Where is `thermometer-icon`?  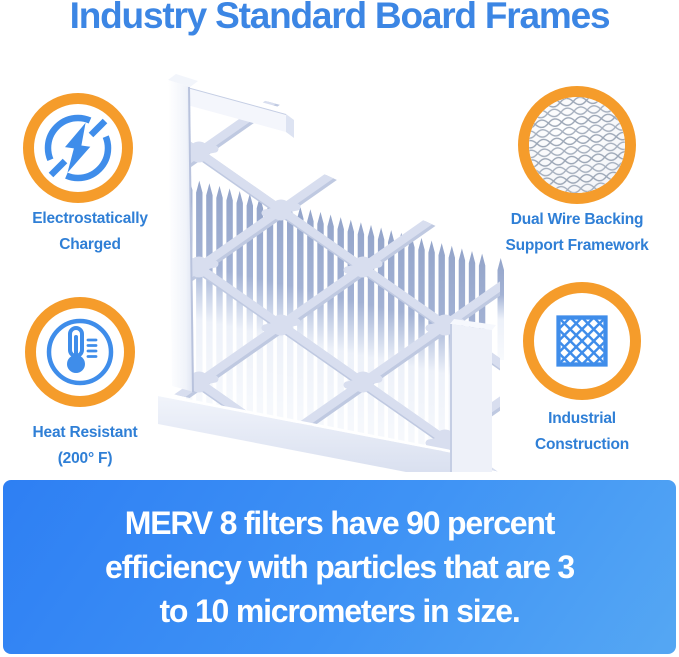 thermometer-icon is located at coordinates (80, 352).